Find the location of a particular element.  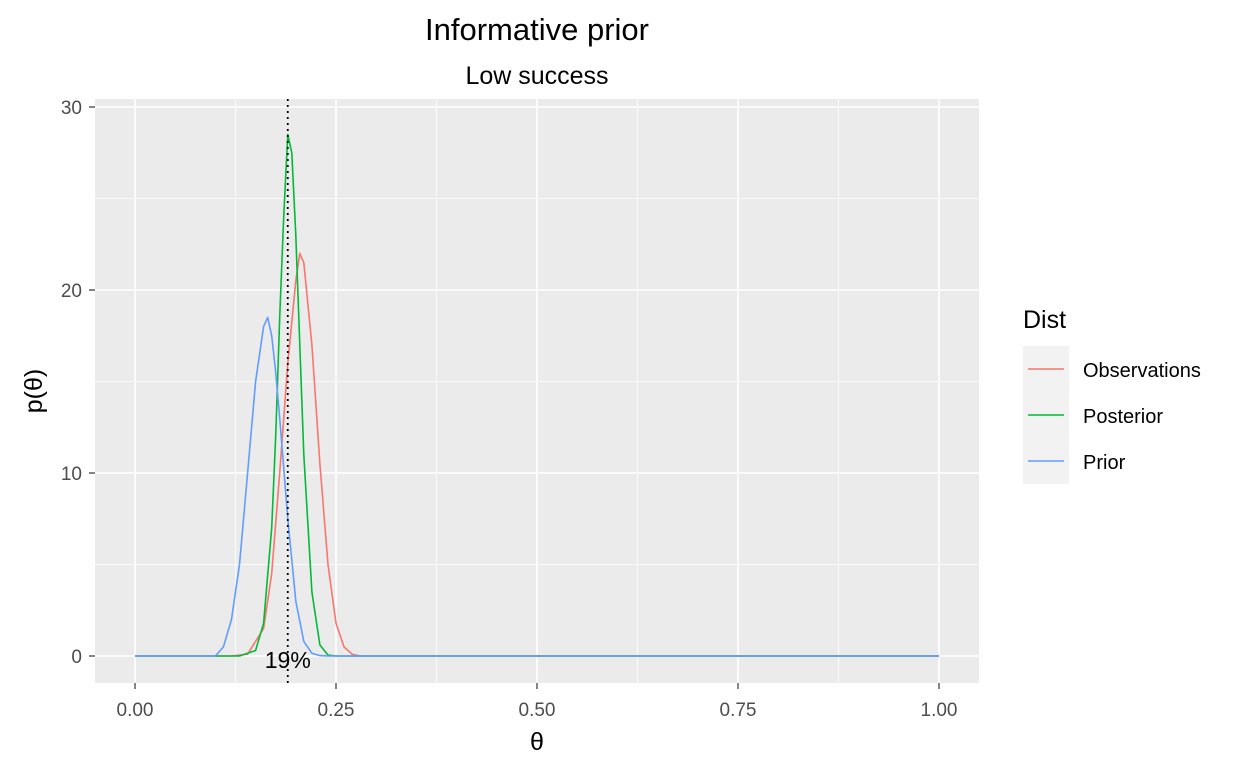

y-axis: 0 10 20 30 is located at coordinates (78, 383).